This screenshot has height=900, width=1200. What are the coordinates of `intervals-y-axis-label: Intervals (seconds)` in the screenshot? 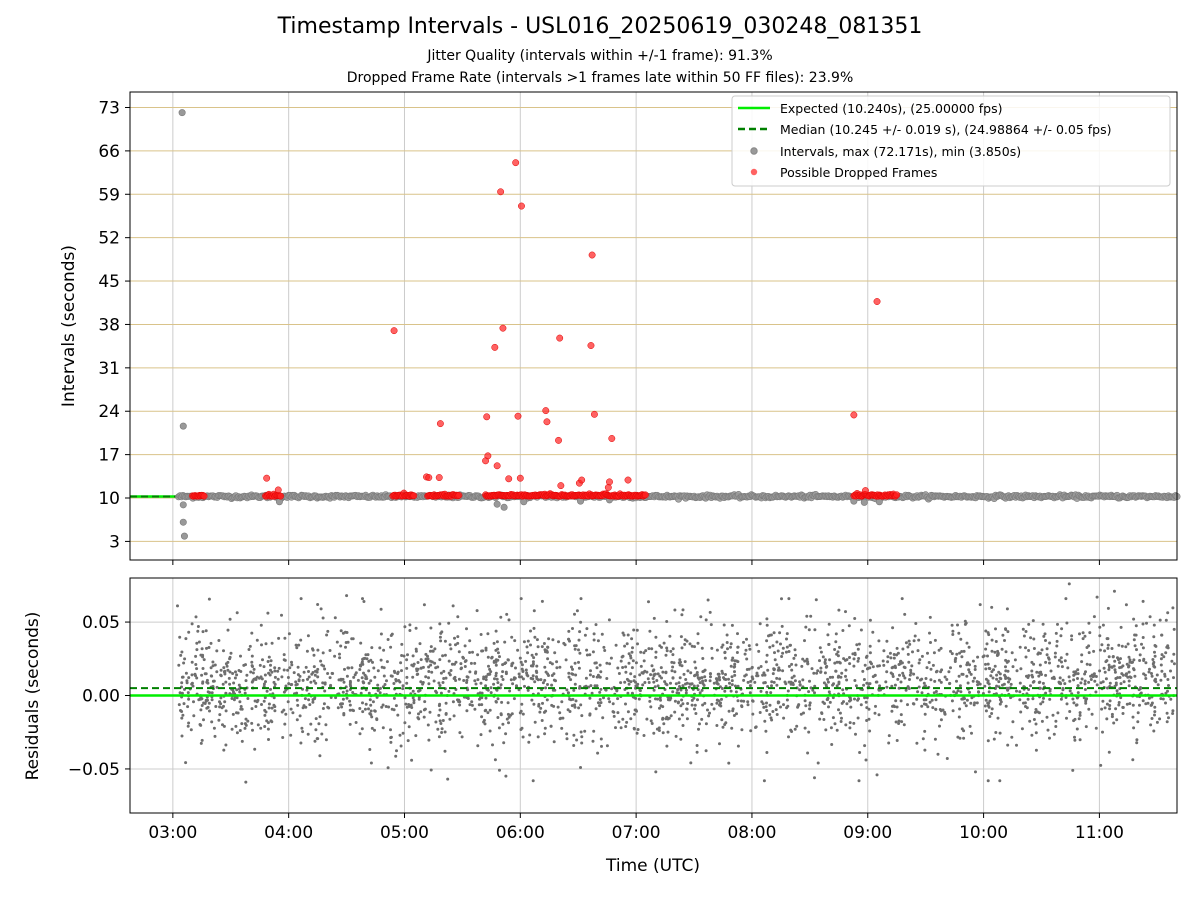 It's located at (69, 326).